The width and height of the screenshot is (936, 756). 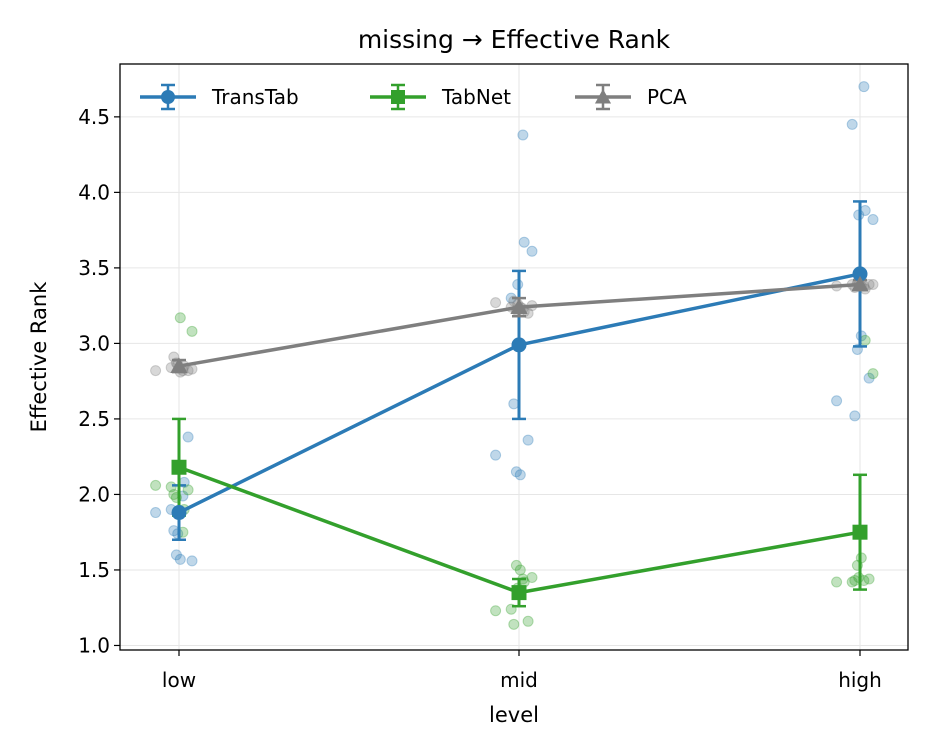 What do you see at coordinates (39, 357) in the screenshot?
I see `y-axis-label: Effective Rank` at bounding box center [39, 357].